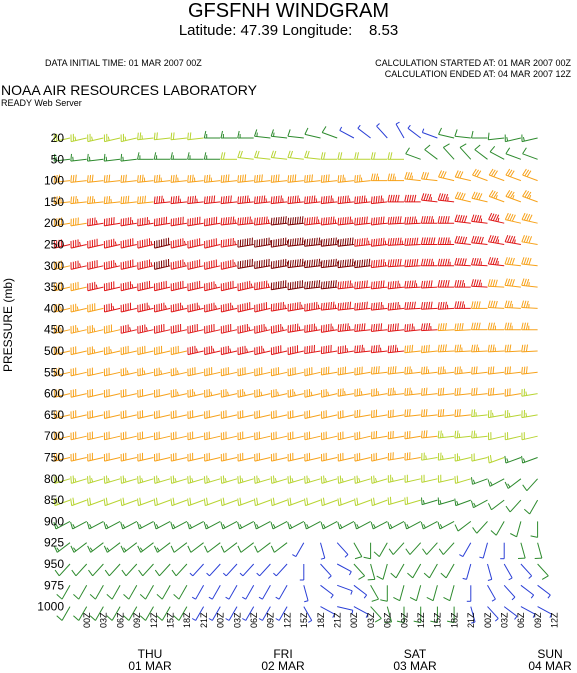  What do you see at coordinates (288, 30) in the screenshot?
I see `chart-subtitle: Latitude: 47.39 Longitude: 8.53` at bounding box center [288, 30].